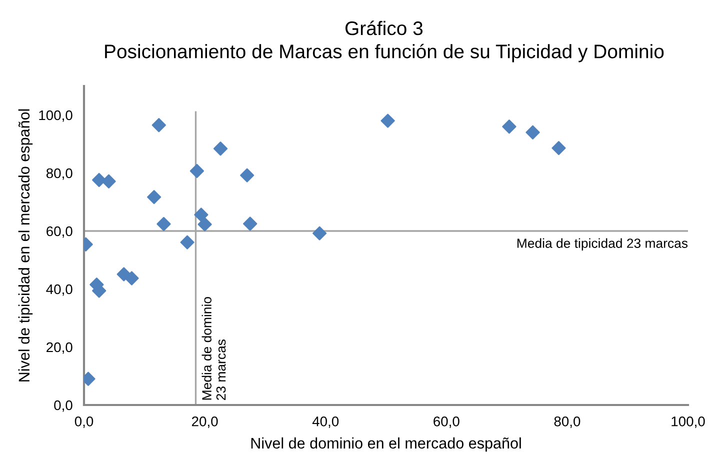 Image resolution: width=711 pixels, height=461 pixels. I want to click on chart-subtitle: Posicionamiento de Marcas en función de su Tipicidad y Dominio, so click(384, 53).